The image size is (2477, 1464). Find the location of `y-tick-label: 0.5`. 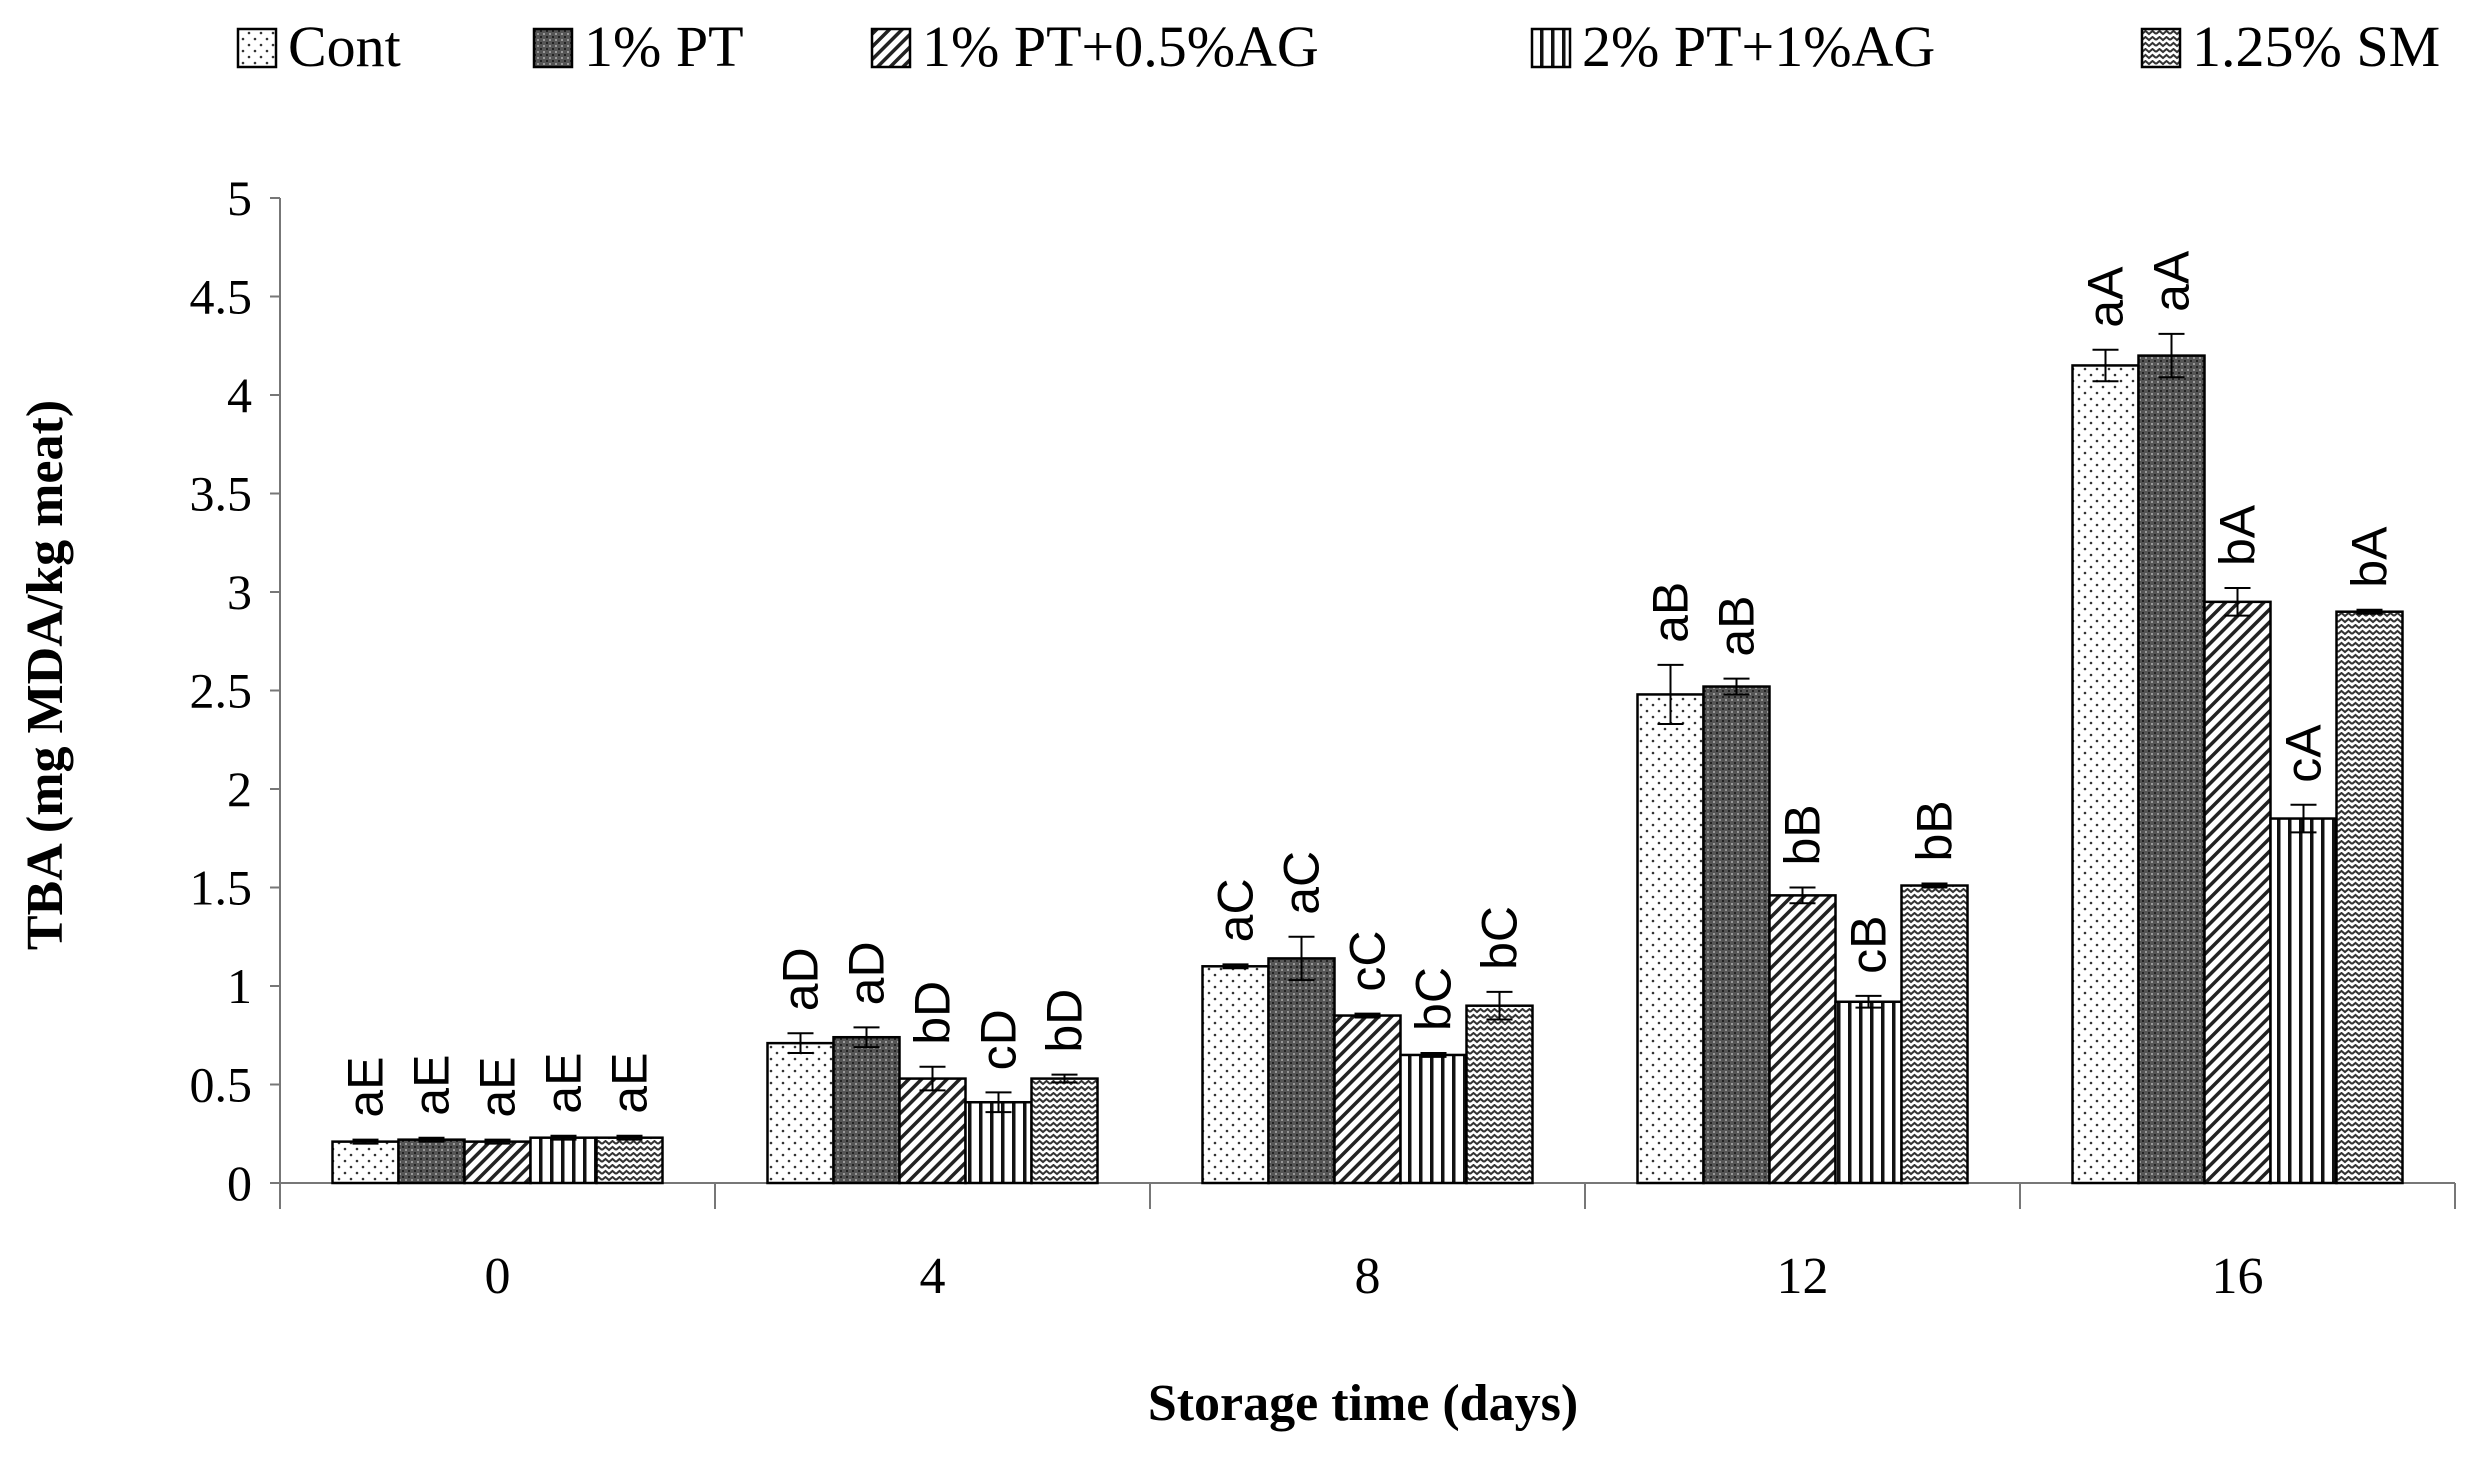

y-tick-label: 0.5 is located at coordinates (221, 1085).